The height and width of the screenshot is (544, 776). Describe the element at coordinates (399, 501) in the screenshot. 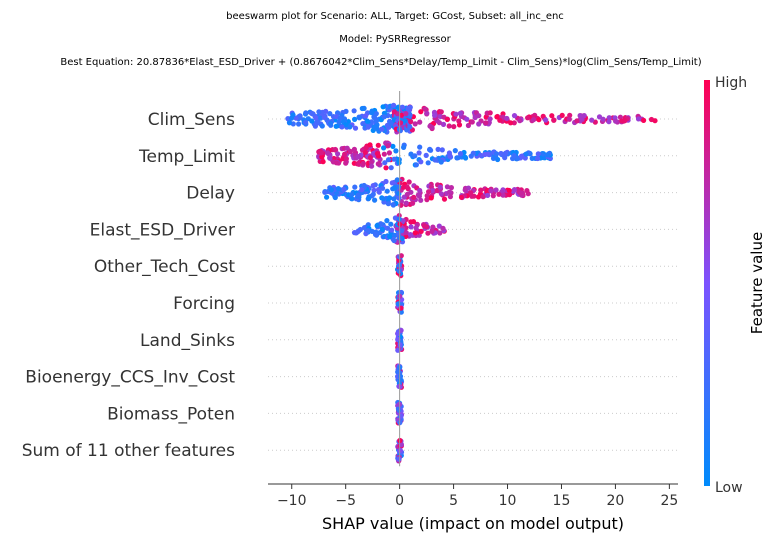

I see `x-tick-label: 0` at that location.